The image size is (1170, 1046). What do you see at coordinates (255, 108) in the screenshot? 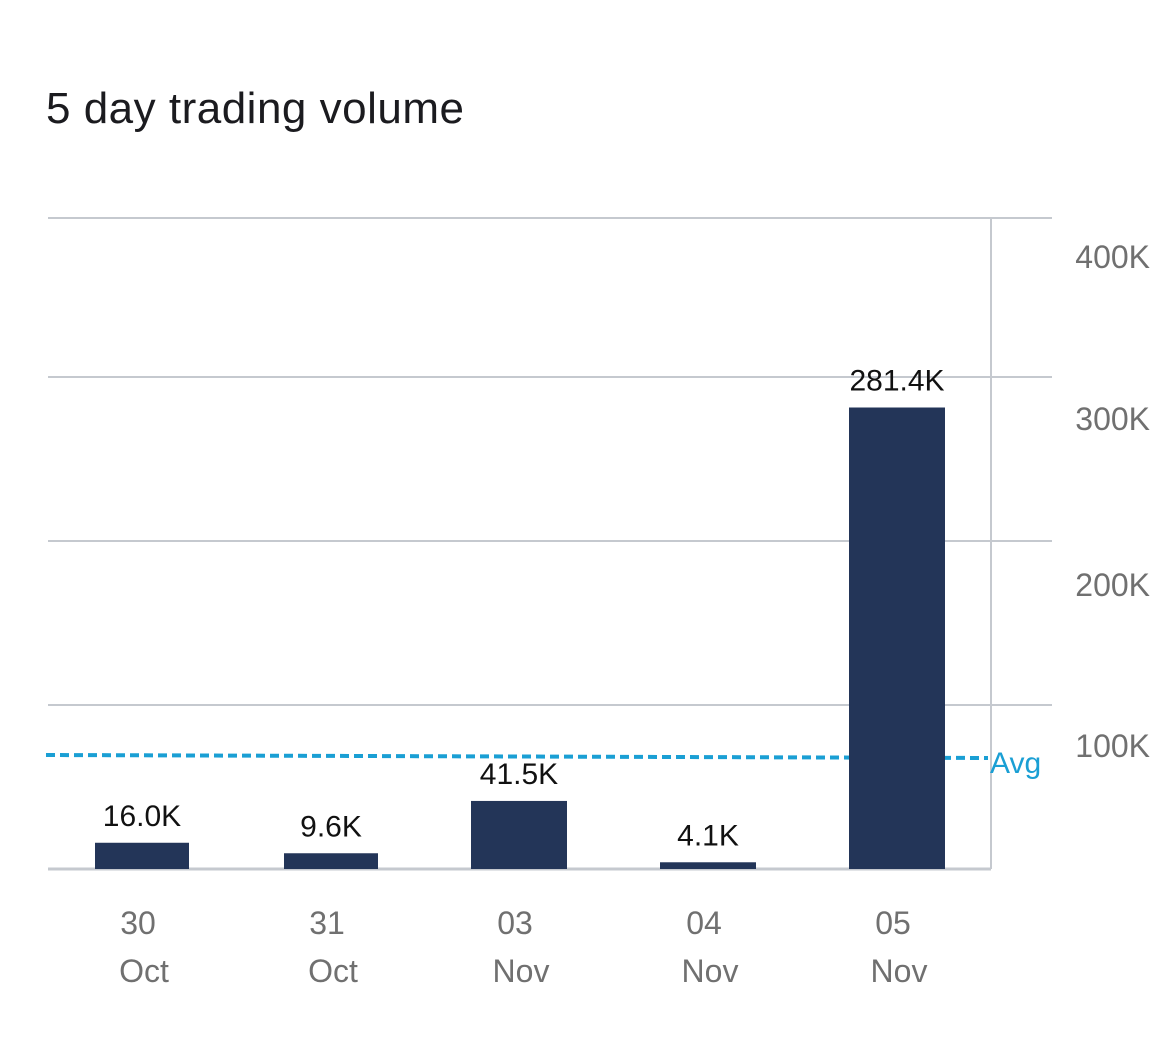
I see `chart-title: 5 day trading volume` at bounding box center [255, 108].